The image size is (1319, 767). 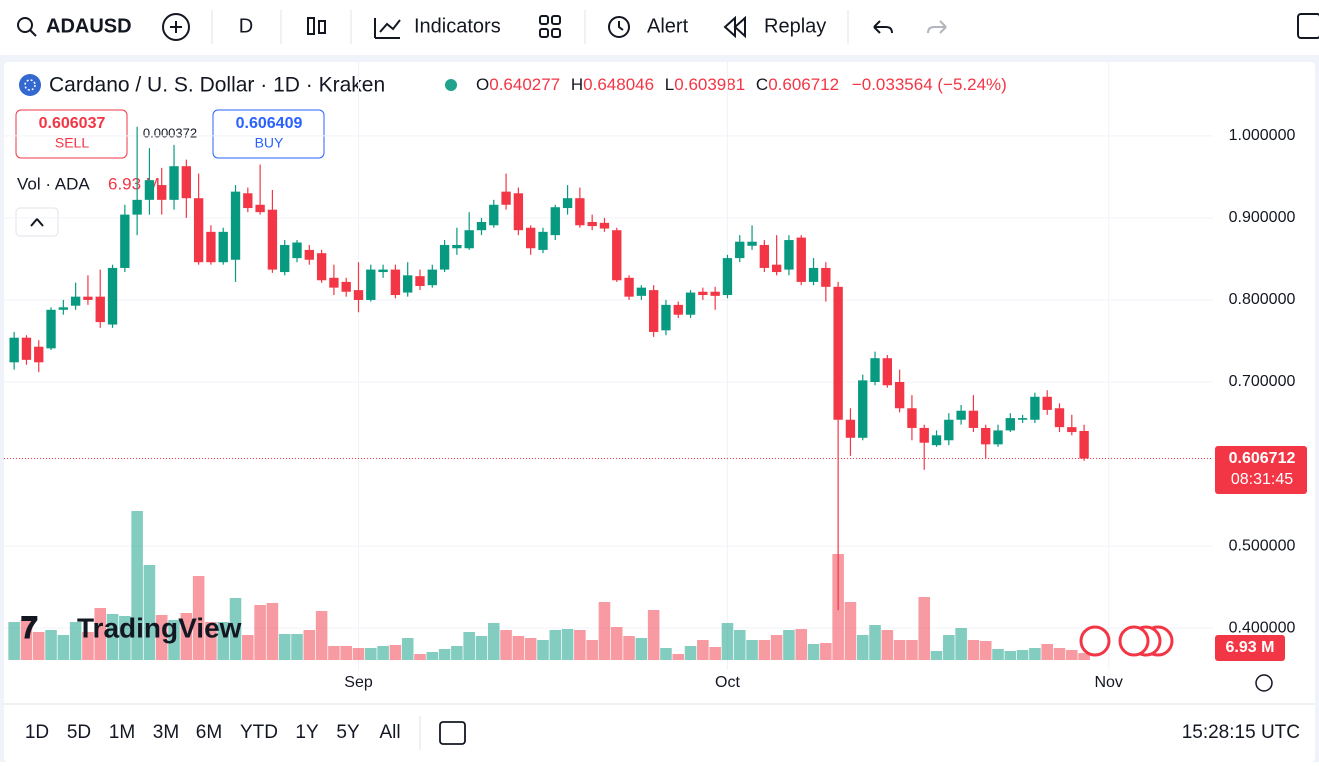 What do you see at coordinates (29, 628) in the screenshot?
I see `logo-mark: 𝟕` at bounding box center [29, 628].